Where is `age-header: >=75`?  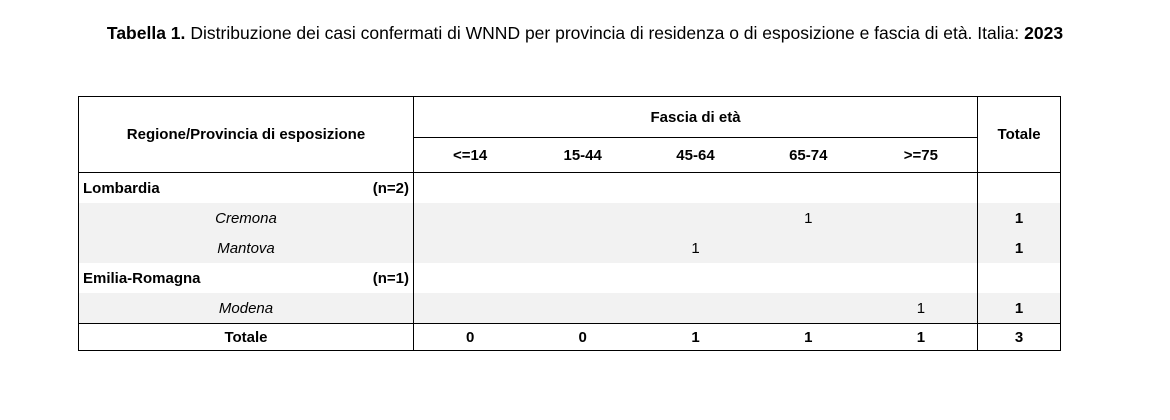 age-header: >=75 is located at coordinates (921, 155).